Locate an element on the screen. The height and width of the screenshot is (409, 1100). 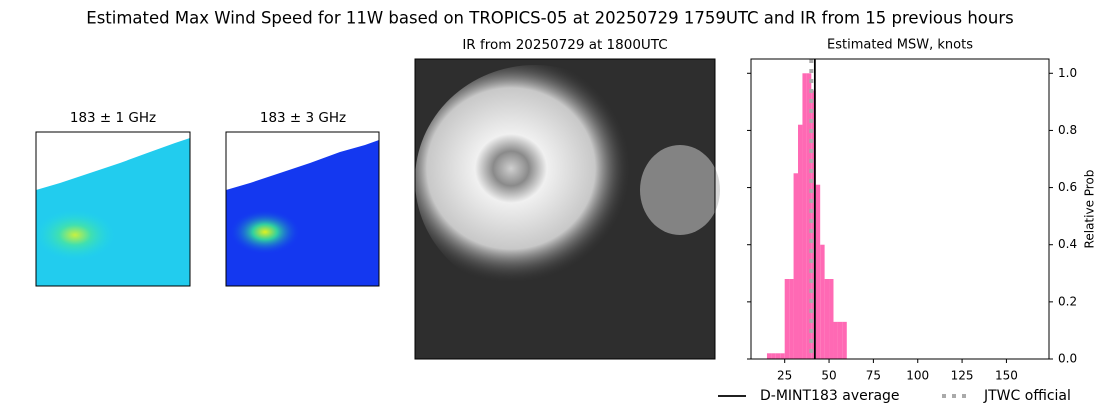
y-tick-label: 0.2 is located at coordinates (1067, 301).